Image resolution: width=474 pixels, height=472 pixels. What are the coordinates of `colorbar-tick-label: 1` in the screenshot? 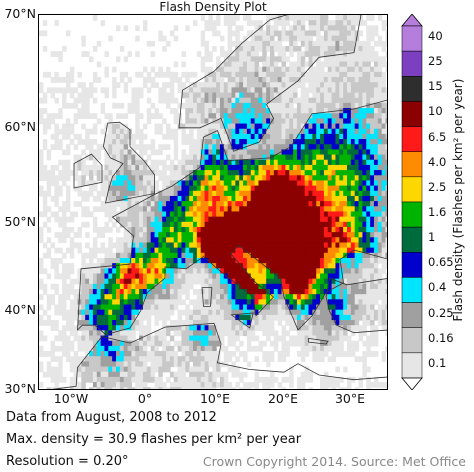 It's located at (432, 237).